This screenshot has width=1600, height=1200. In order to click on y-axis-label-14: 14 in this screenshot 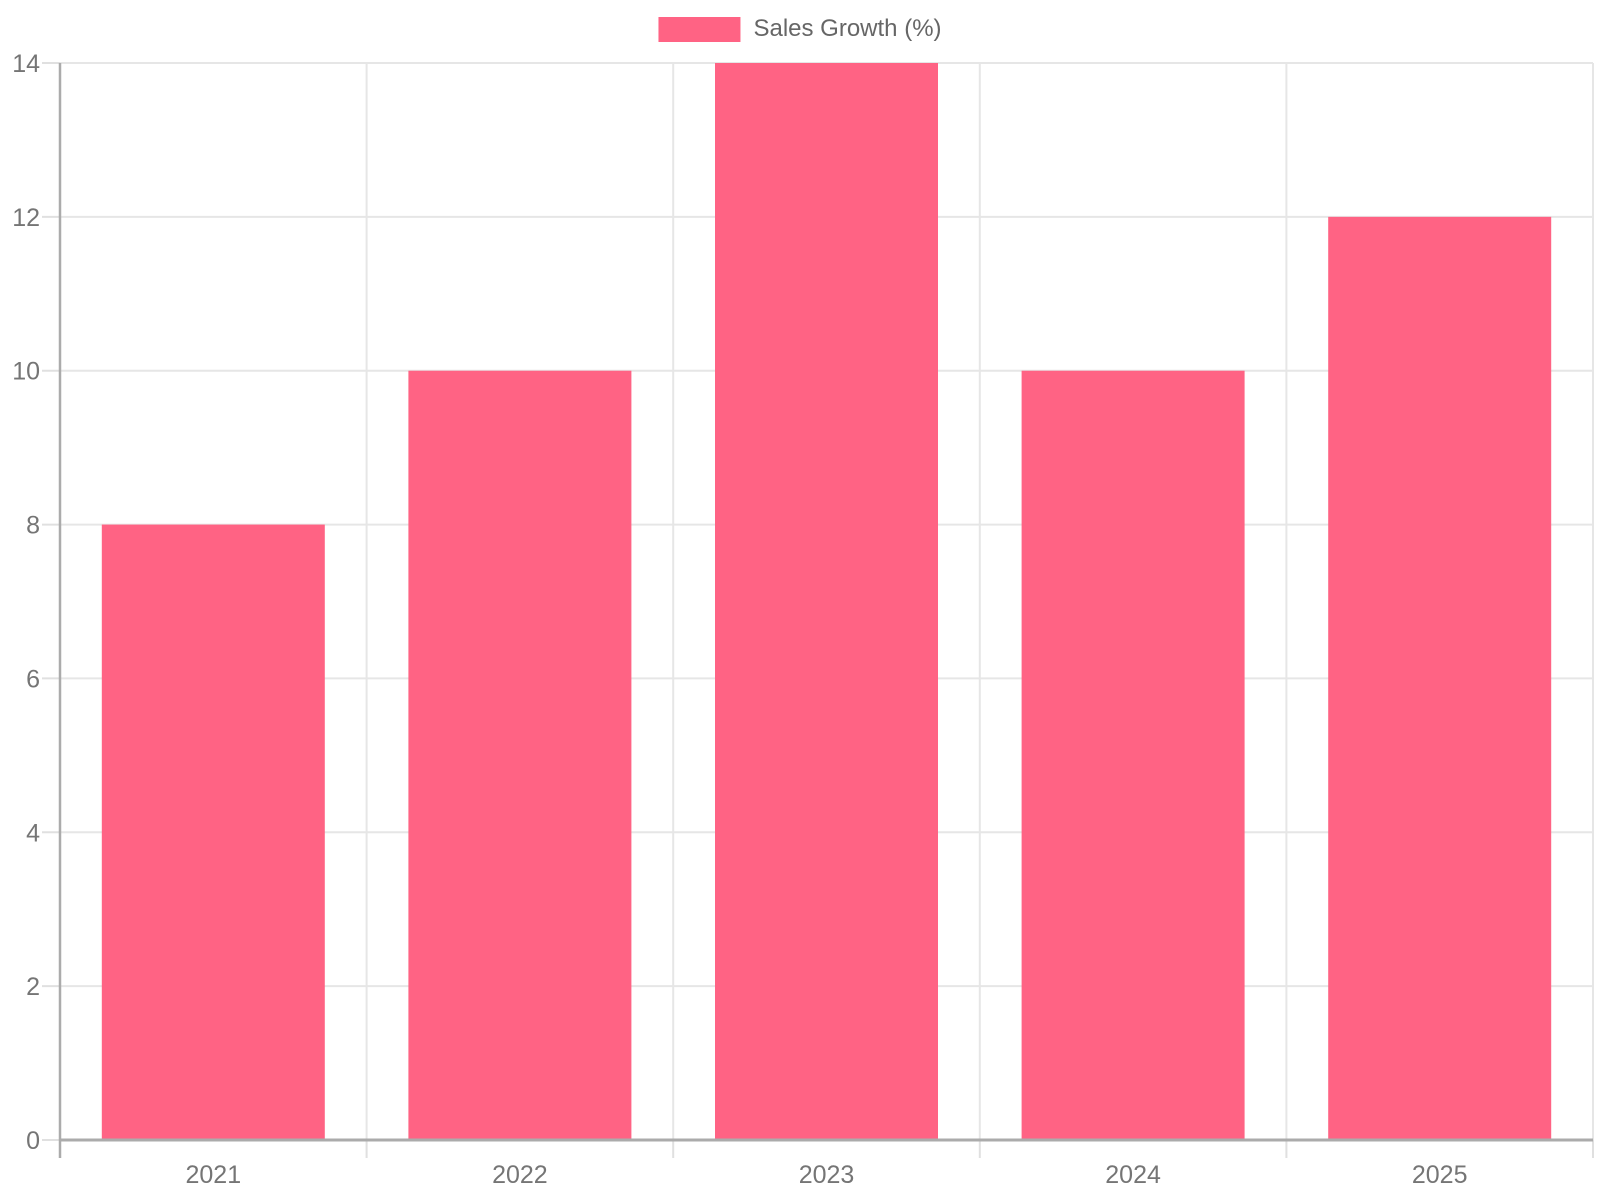, I will do `click(26, 64)`.